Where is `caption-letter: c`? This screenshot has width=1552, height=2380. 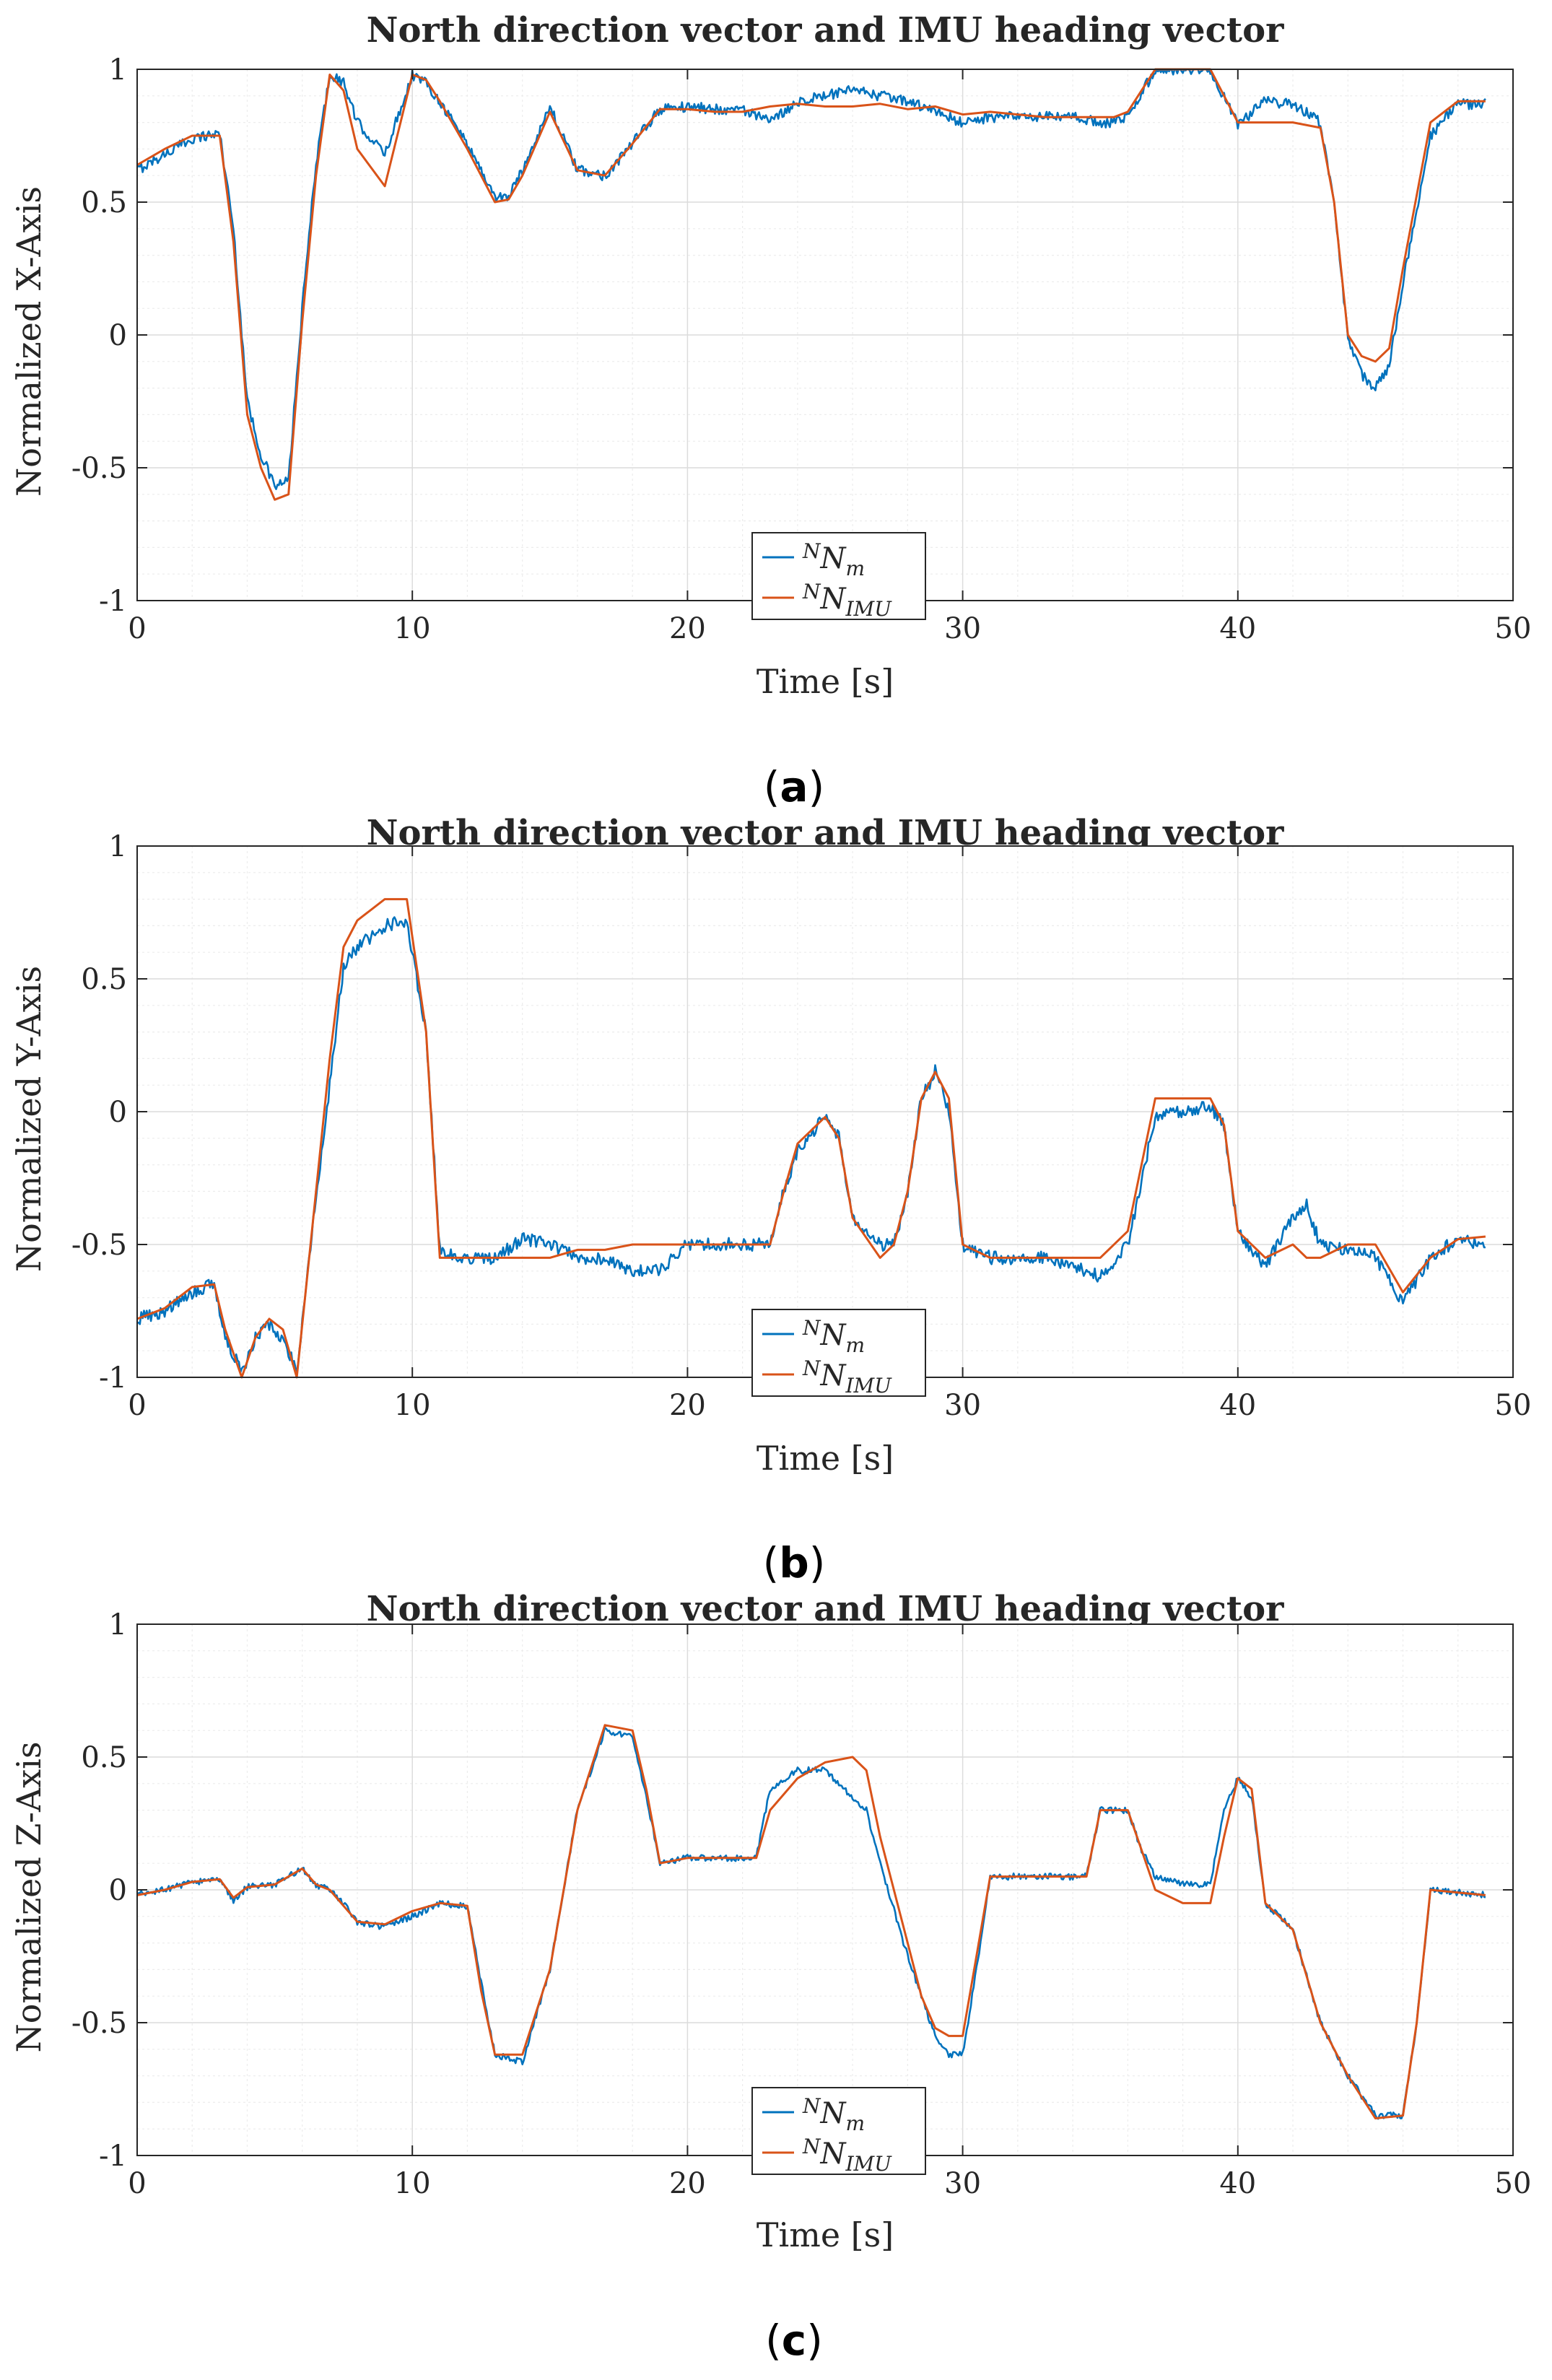
caption-letter: c is located at coordinates (794, 2340).